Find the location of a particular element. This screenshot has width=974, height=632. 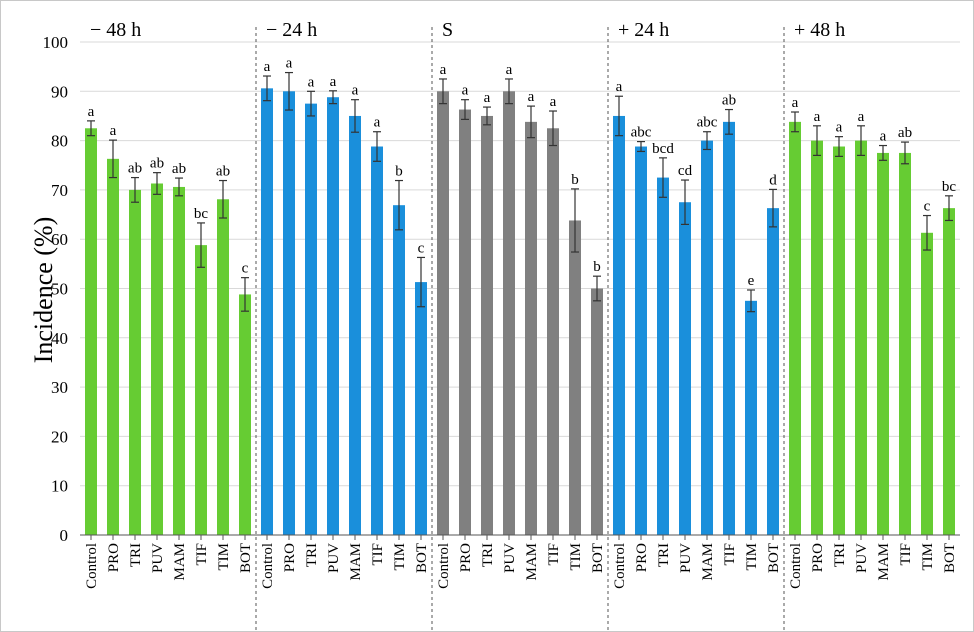

y-tick-label: 30 is located at coordinates (59, 387).